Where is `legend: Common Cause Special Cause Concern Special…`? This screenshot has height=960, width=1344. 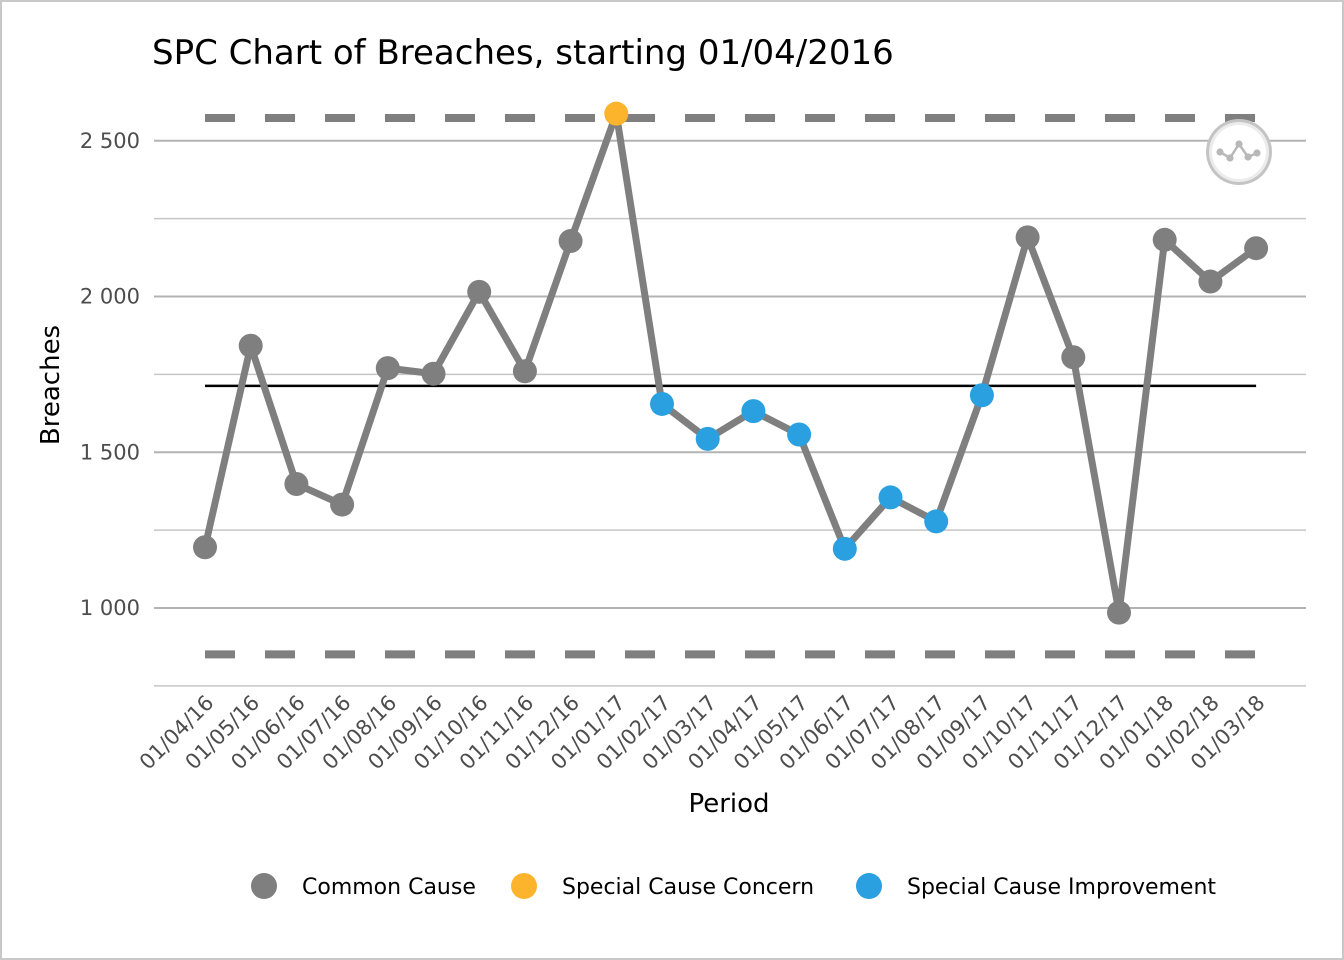
legend: Common Cause Special Cause Concern Special… is located at coordinates (733, 886).